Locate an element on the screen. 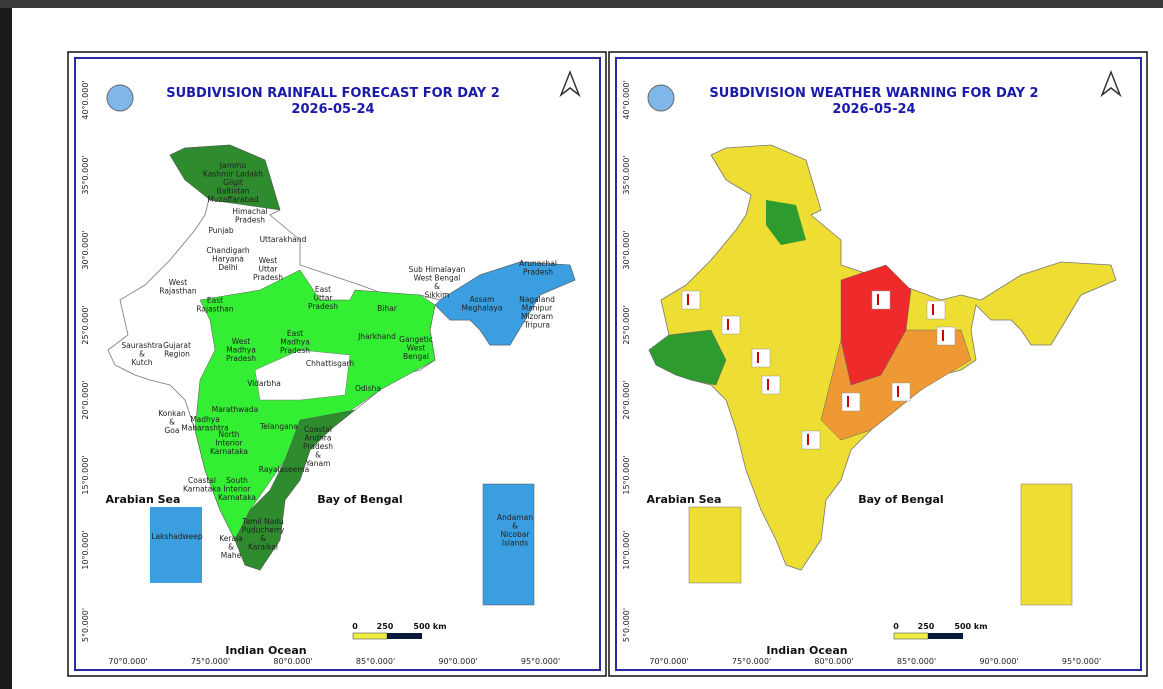 This screenshot has height=689, width=1163. region-label: Arunachal is located at coordinates (538, 263).